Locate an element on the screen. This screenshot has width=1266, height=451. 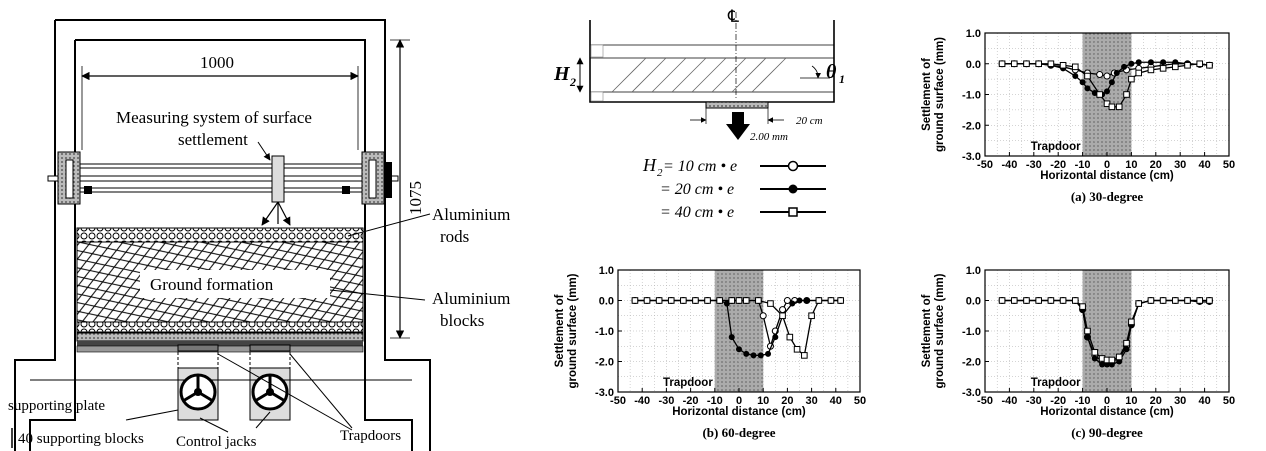
x-tick-label: -50 is located at coordinates (985, 165).